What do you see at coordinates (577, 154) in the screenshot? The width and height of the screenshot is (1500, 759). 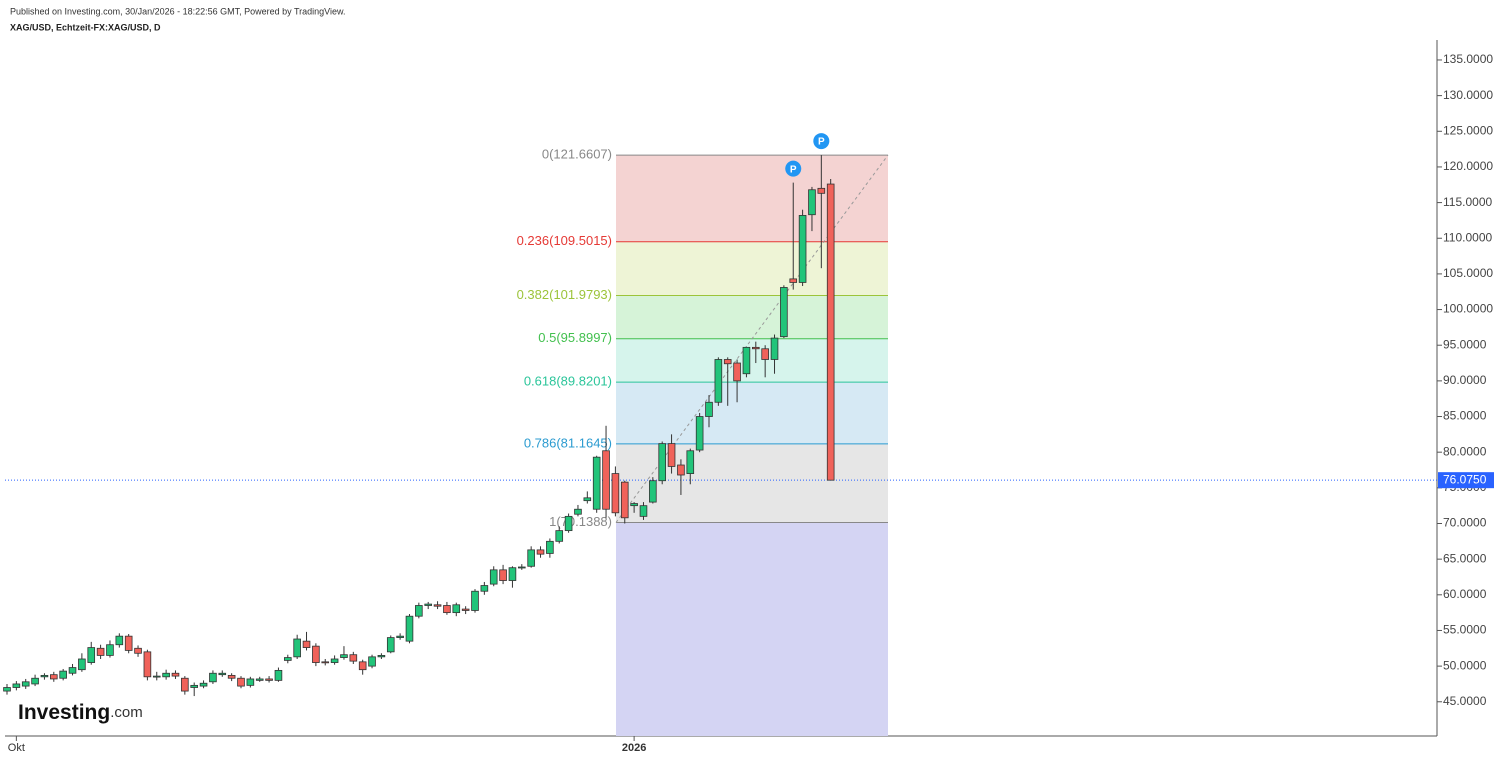 I see `fib-label: 0(121.6607)` at bounding box center [577, 154].